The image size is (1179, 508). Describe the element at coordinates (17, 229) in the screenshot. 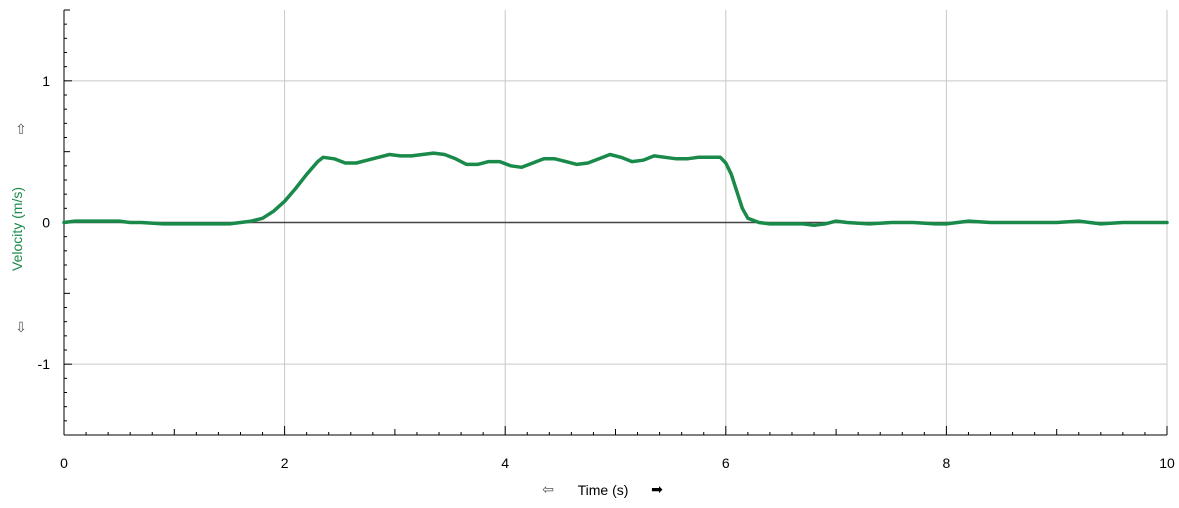

I see `y-axis-title: Velocity (m/s)` at that location.